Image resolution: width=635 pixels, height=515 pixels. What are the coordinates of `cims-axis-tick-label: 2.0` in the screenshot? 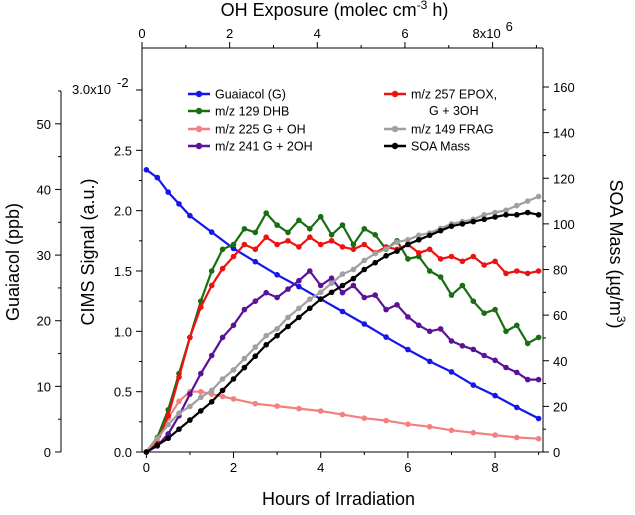 It's located at (123, 211).